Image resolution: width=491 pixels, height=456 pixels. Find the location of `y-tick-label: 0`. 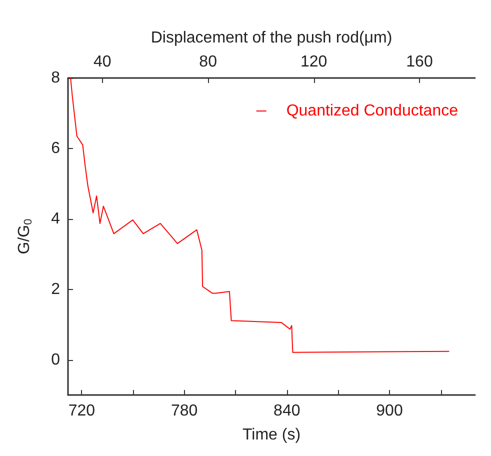

y-tick-label: 0 is located at coordinates (55, 359).